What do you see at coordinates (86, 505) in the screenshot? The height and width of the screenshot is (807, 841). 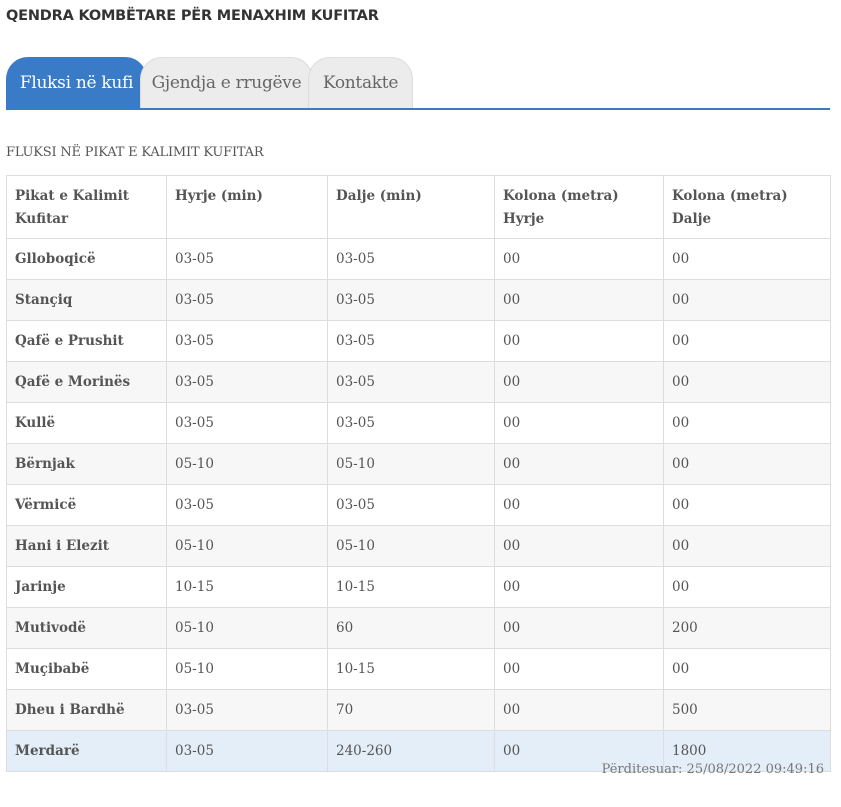 I see `crossing-point-cell: Vërmicë` at bounding box center [86, 505].